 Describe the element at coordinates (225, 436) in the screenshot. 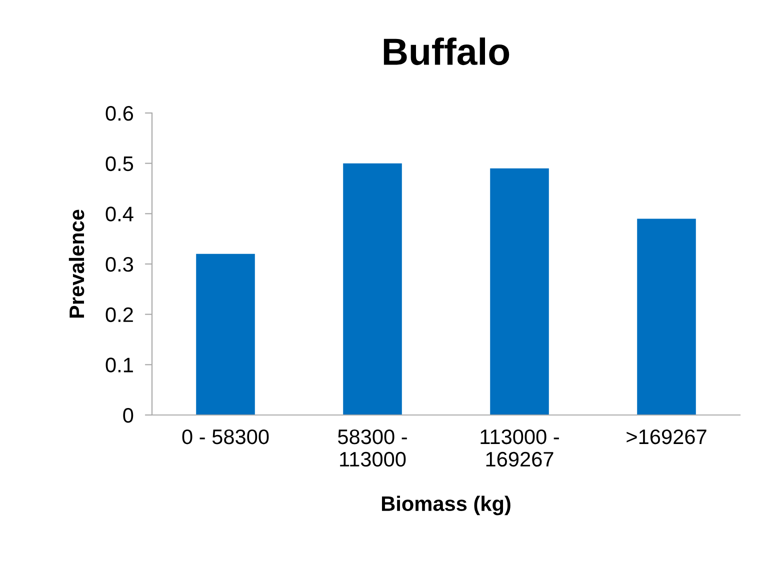

I see `x-tick-label: 0 - 58300` at that location.